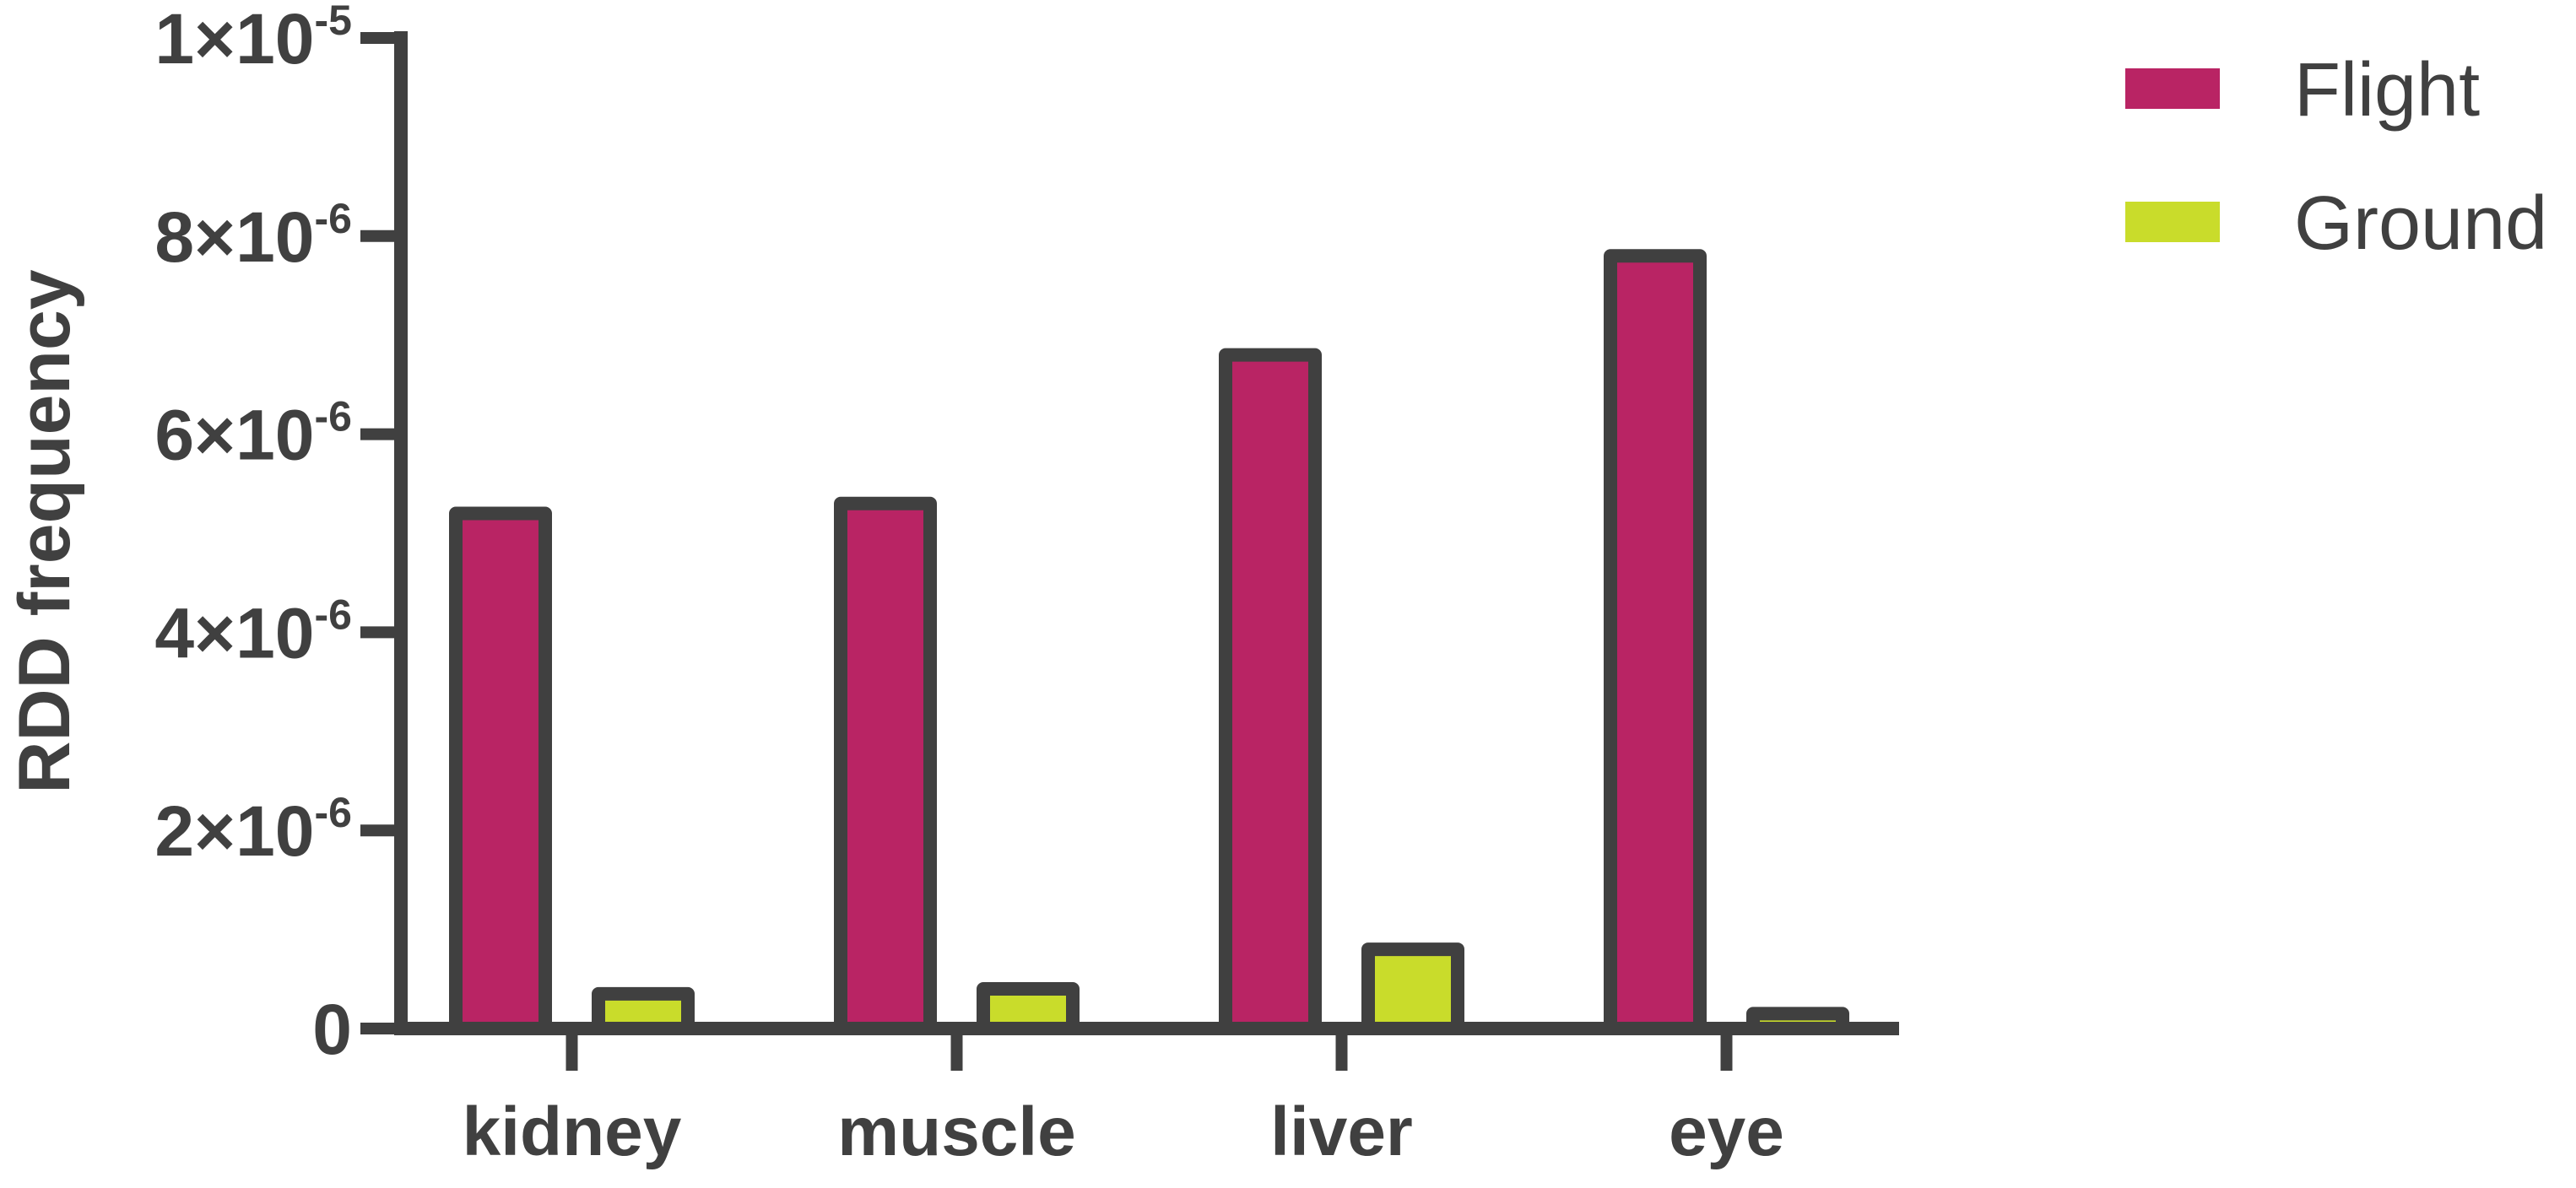 The image size is (2576, 1188). I want to click on bar-flight-kidney, so click(500, 770).